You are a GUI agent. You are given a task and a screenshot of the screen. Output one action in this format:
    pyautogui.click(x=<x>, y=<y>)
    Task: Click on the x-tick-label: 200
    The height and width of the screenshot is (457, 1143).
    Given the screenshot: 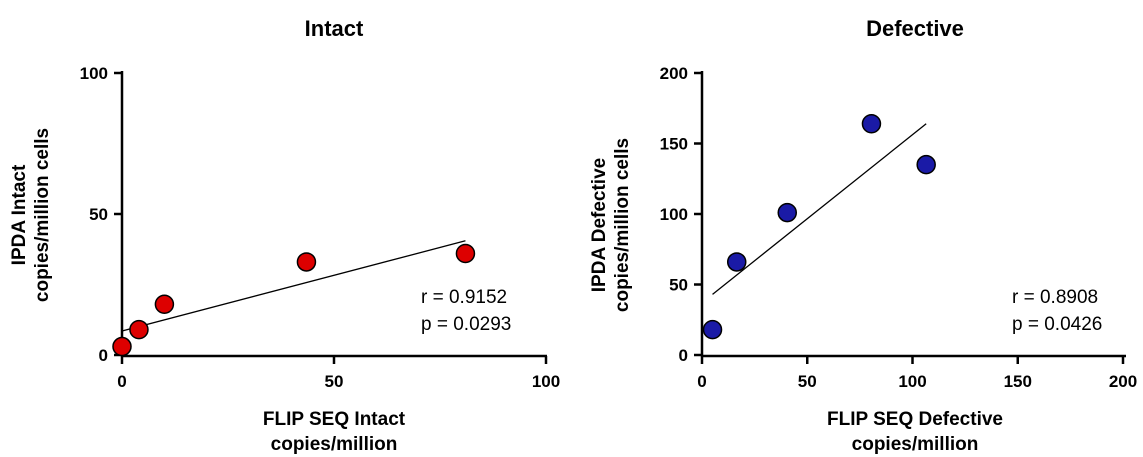 What is the action you would take?
    pyautogui.click(x=1123, y=381)
    